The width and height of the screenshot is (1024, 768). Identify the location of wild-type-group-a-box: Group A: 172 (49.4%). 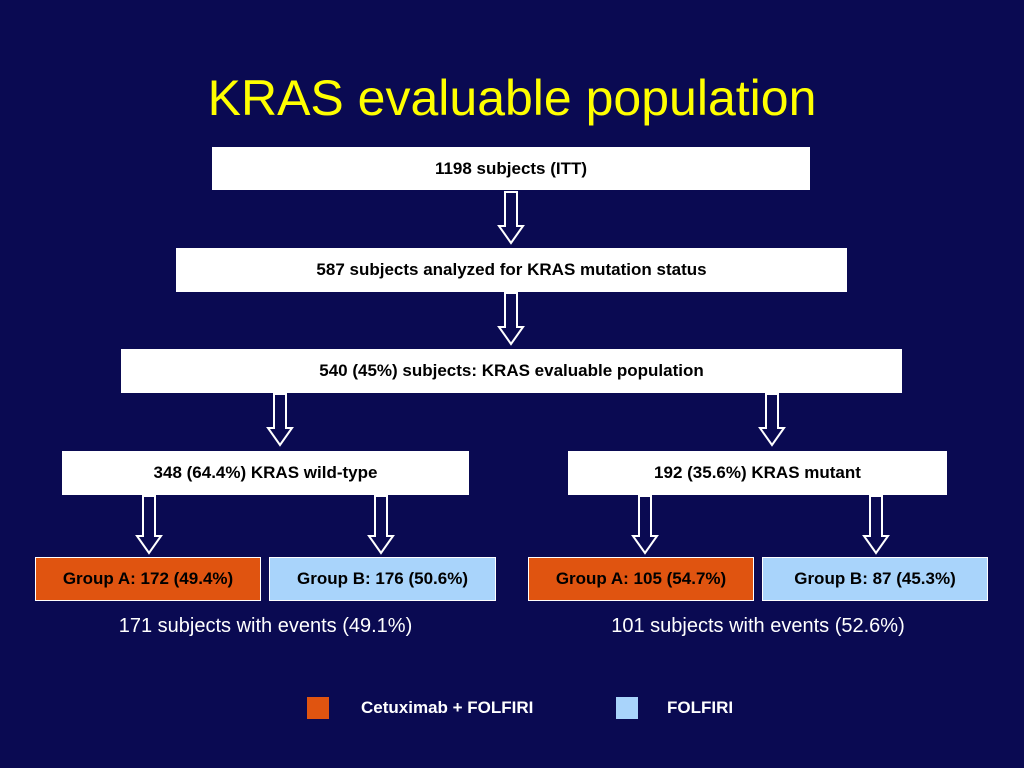
(148, 579).